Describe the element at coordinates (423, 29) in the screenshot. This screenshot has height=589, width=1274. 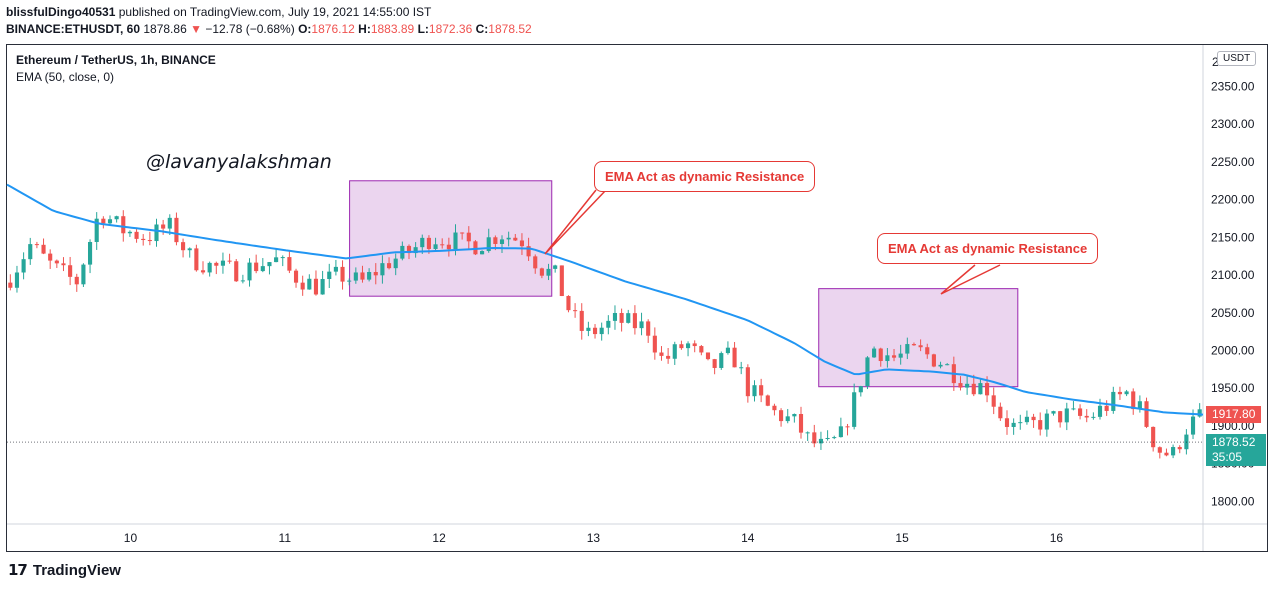
I see `low-label: L:` at that location.